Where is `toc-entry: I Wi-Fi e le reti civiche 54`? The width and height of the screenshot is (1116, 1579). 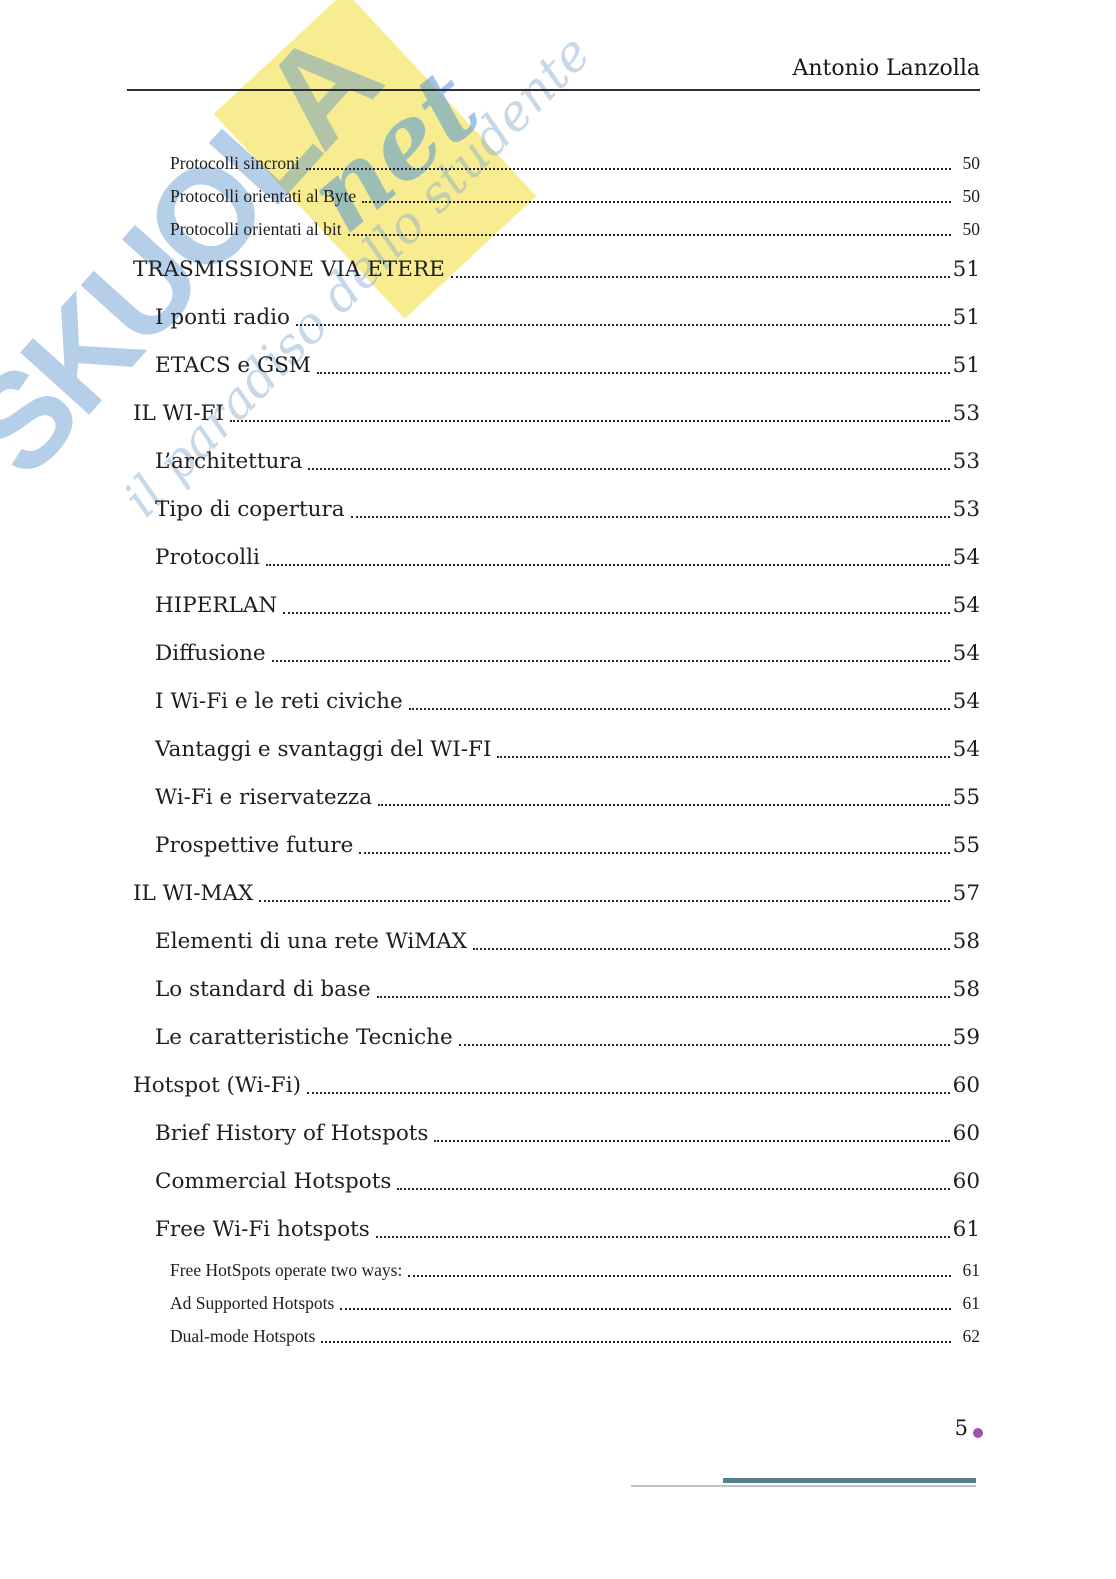
toc-entry: I Wi-Fi e le reti civiche 54 is located at coordinates (556, 702).